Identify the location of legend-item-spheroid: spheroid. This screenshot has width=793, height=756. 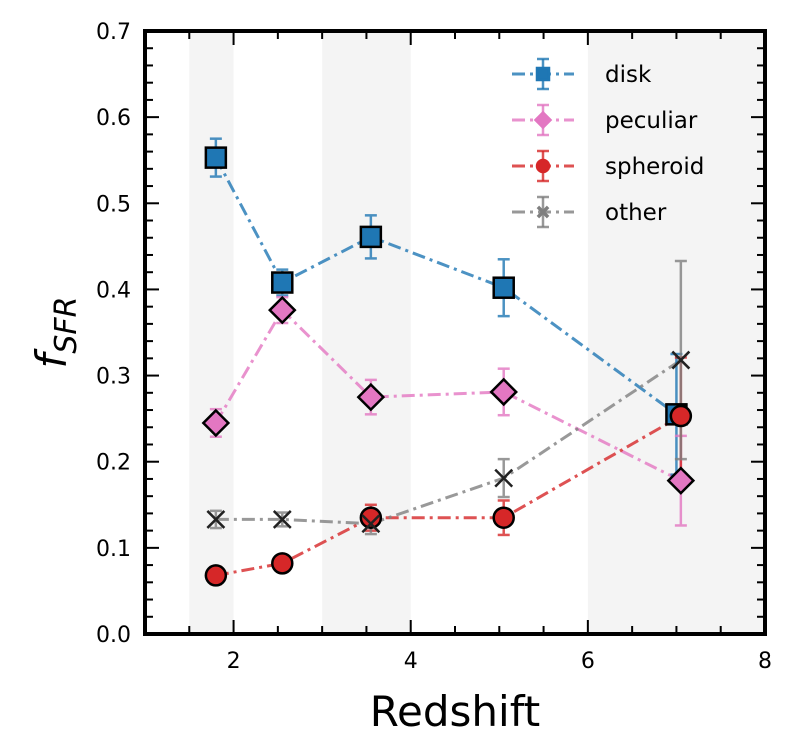
(608, 166).